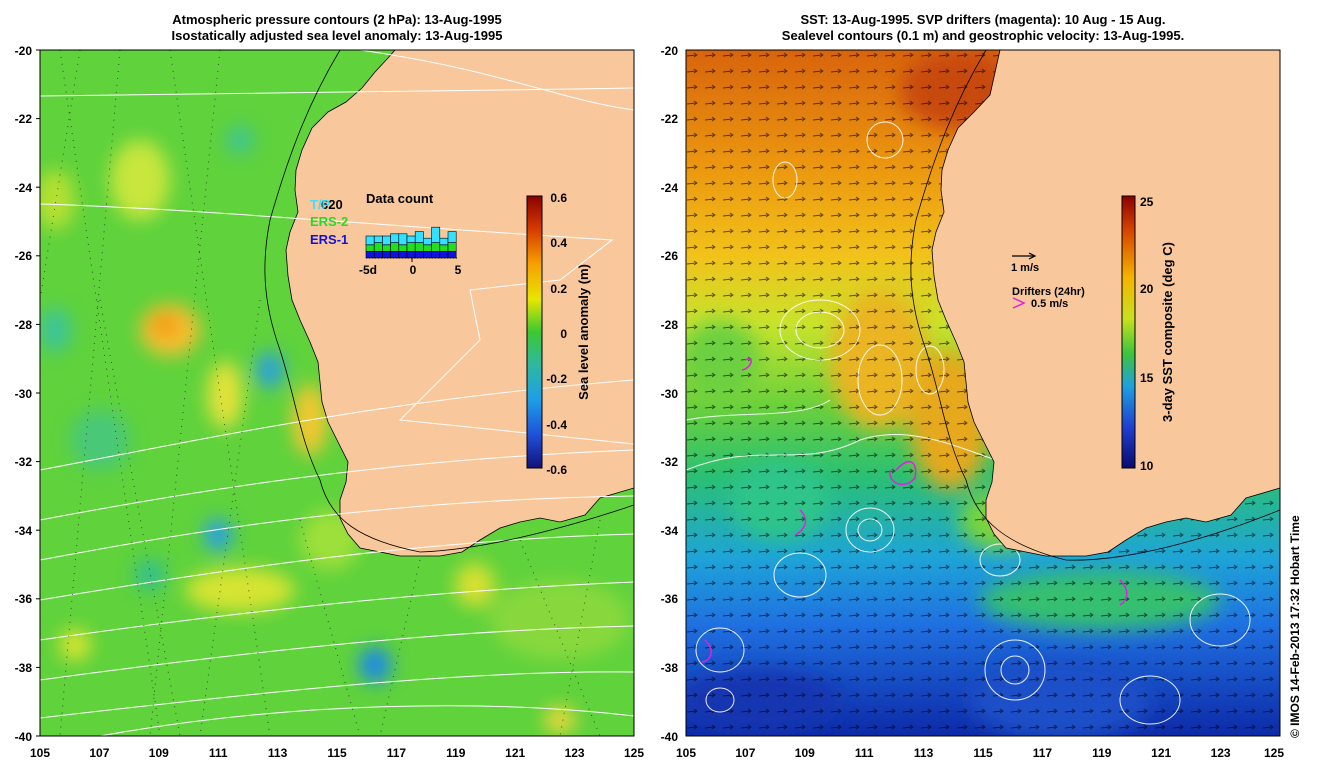 The height and width of the screenshot is (780, 1320). What do you see at coordinates (1102, 753) in the screenshot?
I see `right-lon-label: 119` at bounding box center [1102, 753].